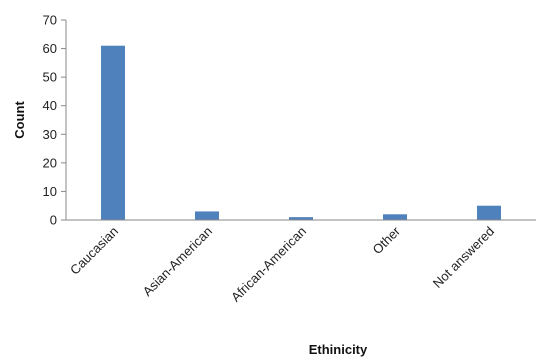 The width and height of the screenshot is (548, 358). What do you see at coordinates (94, 251) in the screenshot?
I see `x-tick-label: Caucasian` at bounding box center [94, 251].